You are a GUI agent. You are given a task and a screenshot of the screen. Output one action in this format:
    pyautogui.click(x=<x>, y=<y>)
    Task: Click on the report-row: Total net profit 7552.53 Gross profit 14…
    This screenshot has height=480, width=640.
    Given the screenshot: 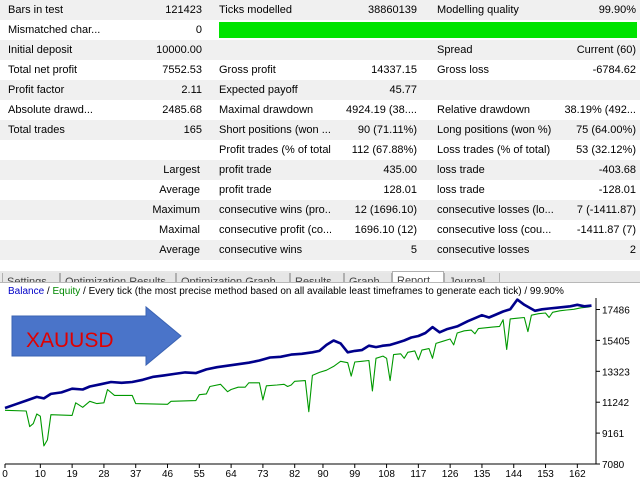 What is the action you would take?
    pyautogui.click(x=320, y=70)
    